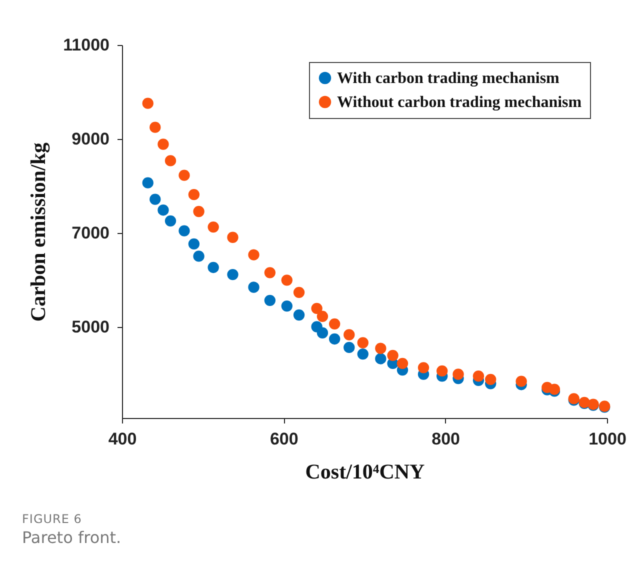 Image resolution: width=644 pixels, height=574 pixels. I want to click on y-axis-title: Carbon emission/kg, so click(38, 232).